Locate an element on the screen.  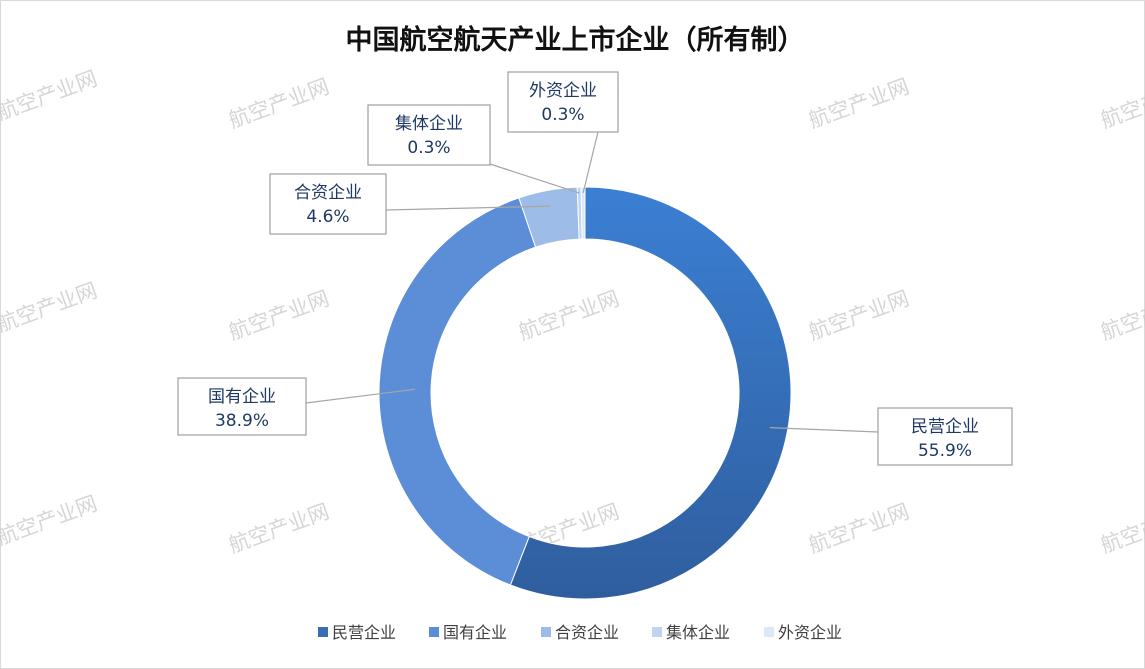
legend: 民营企业 国有企业 合资企业 集体企业 外资企业 is located at coordinates (580, 632).